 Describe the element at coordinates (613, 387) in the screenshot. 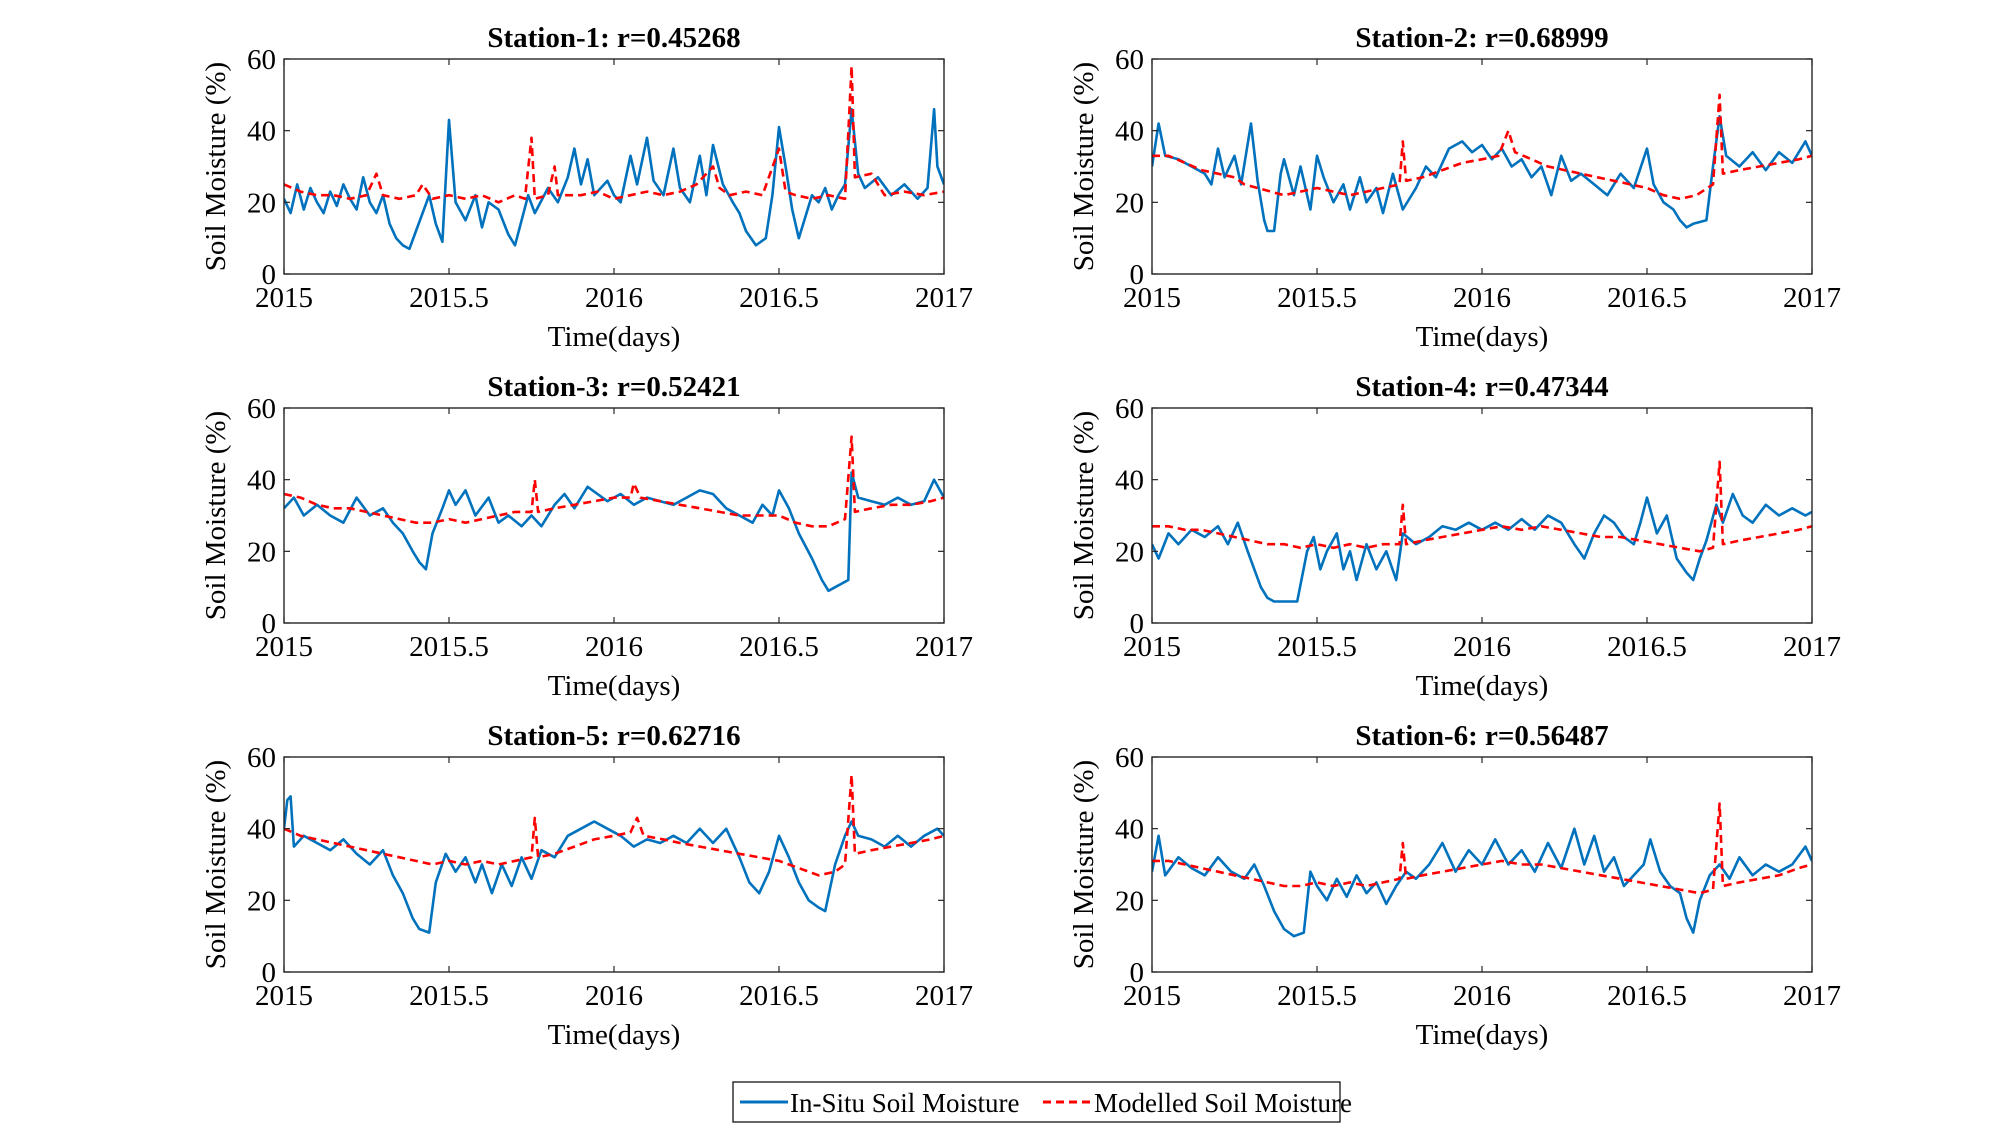

I see `panel-title: Station-3: r=0.52421` at that location.